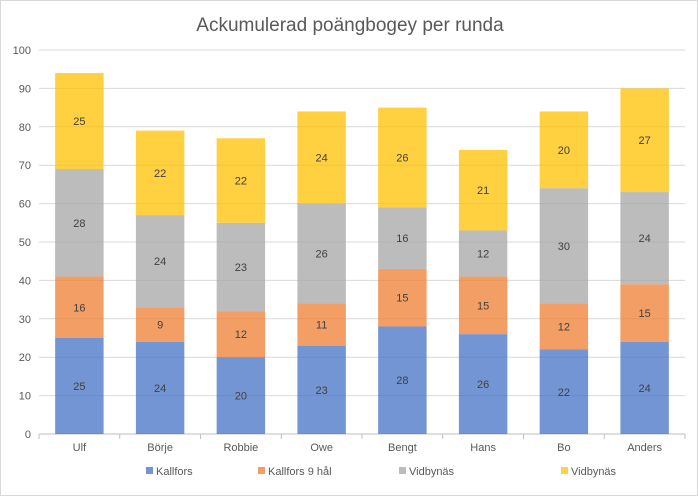  I want to click on data-label: 30, so click(564, 247).